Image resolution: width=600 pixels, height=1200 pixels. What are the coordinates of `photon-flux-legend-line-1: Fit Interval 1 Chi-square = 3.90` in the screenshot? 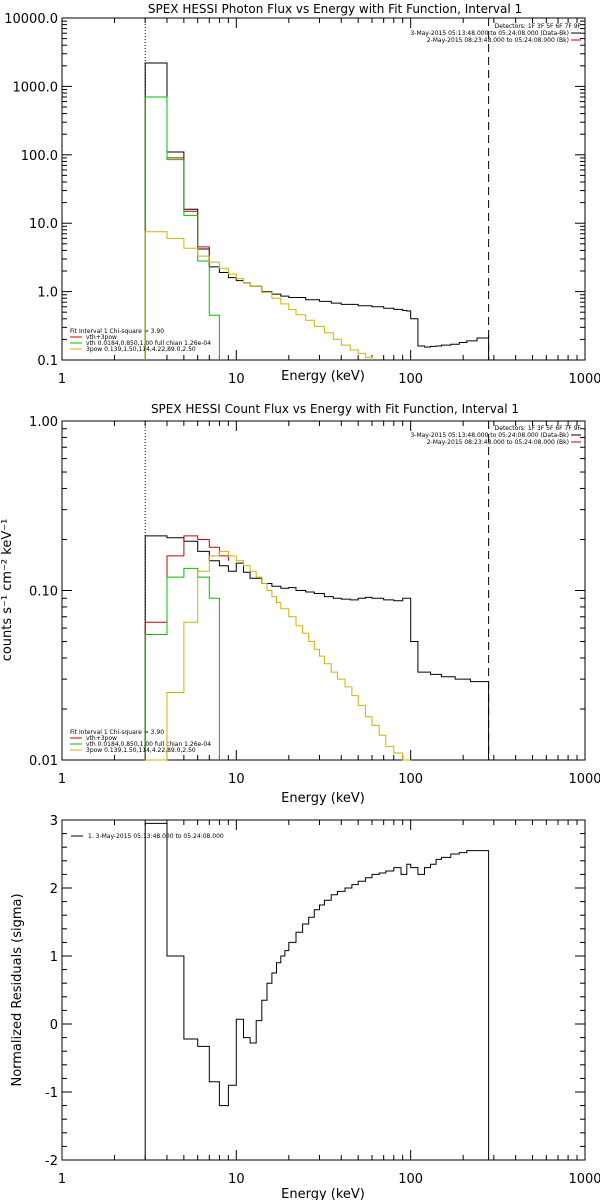 It's located at (117, 331).